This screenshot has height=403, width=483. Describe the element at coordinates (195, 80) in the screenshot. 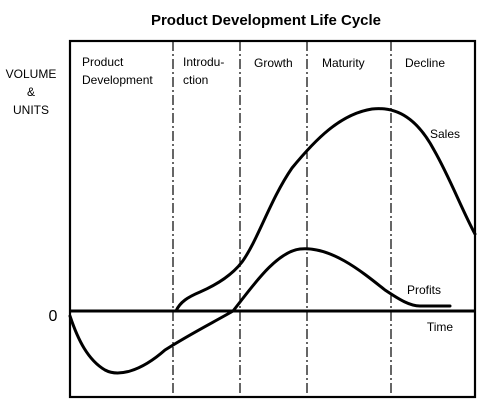

I see `stage-label-introduction-line2: ction` at that location.